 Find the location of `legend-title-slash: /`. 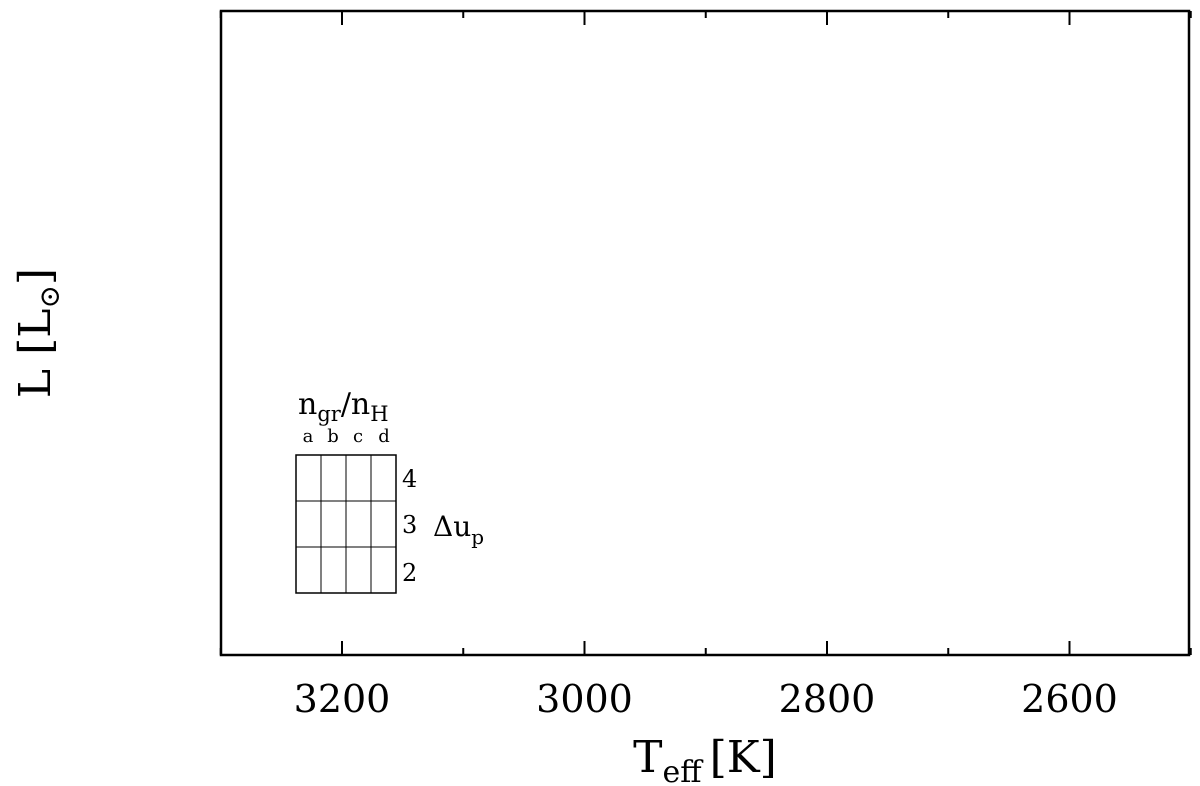

legend-title-slash: / is located at coordinates (346, 404).